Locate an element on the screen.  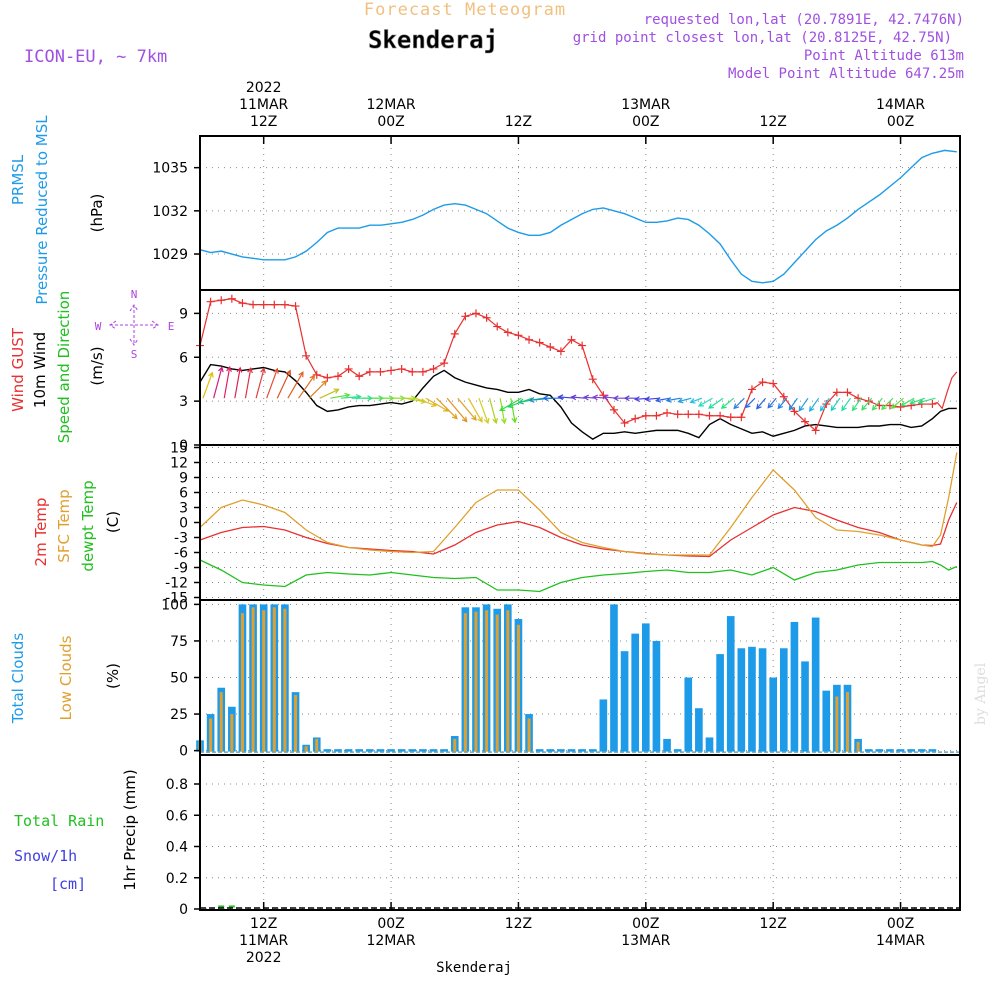
y-tick-label: 50 is located at coordinates (179, 679).